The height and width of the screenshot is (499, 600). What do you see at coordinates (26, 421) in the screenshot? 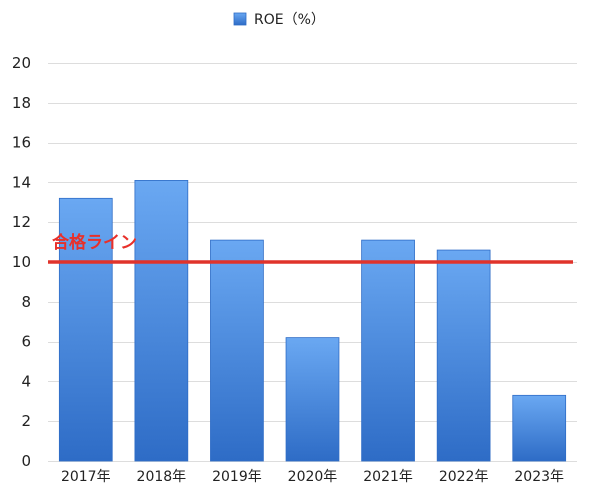
I see `y-tick-label: 2` at bounding box center [26, 421].